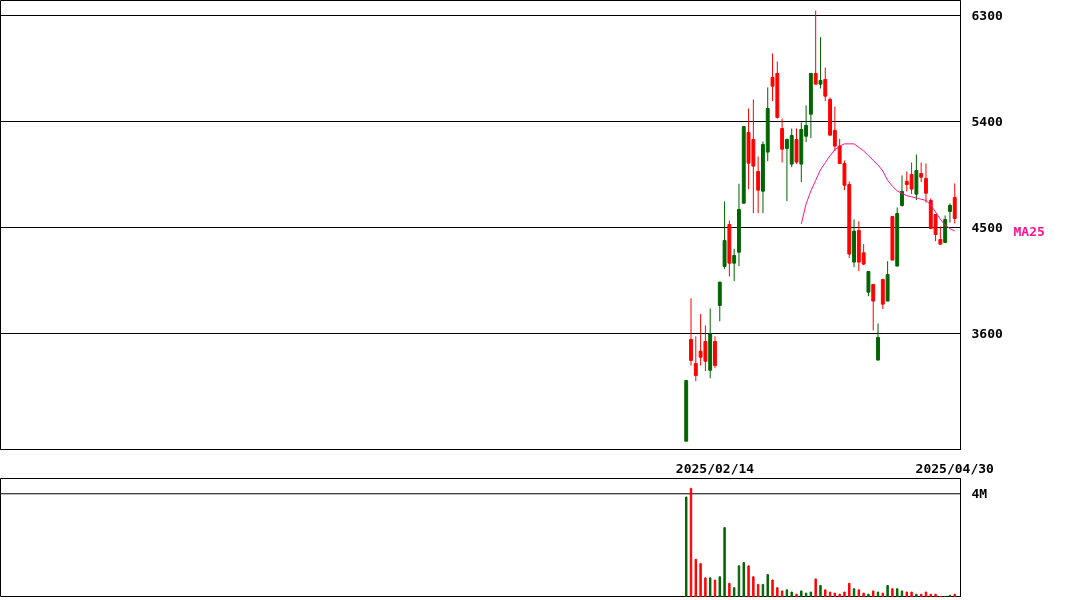 Image resolution: width=1065 pixels, height=600 pixels. I want to click on x-tick-label: 2025/02/14, so click(715, 468).